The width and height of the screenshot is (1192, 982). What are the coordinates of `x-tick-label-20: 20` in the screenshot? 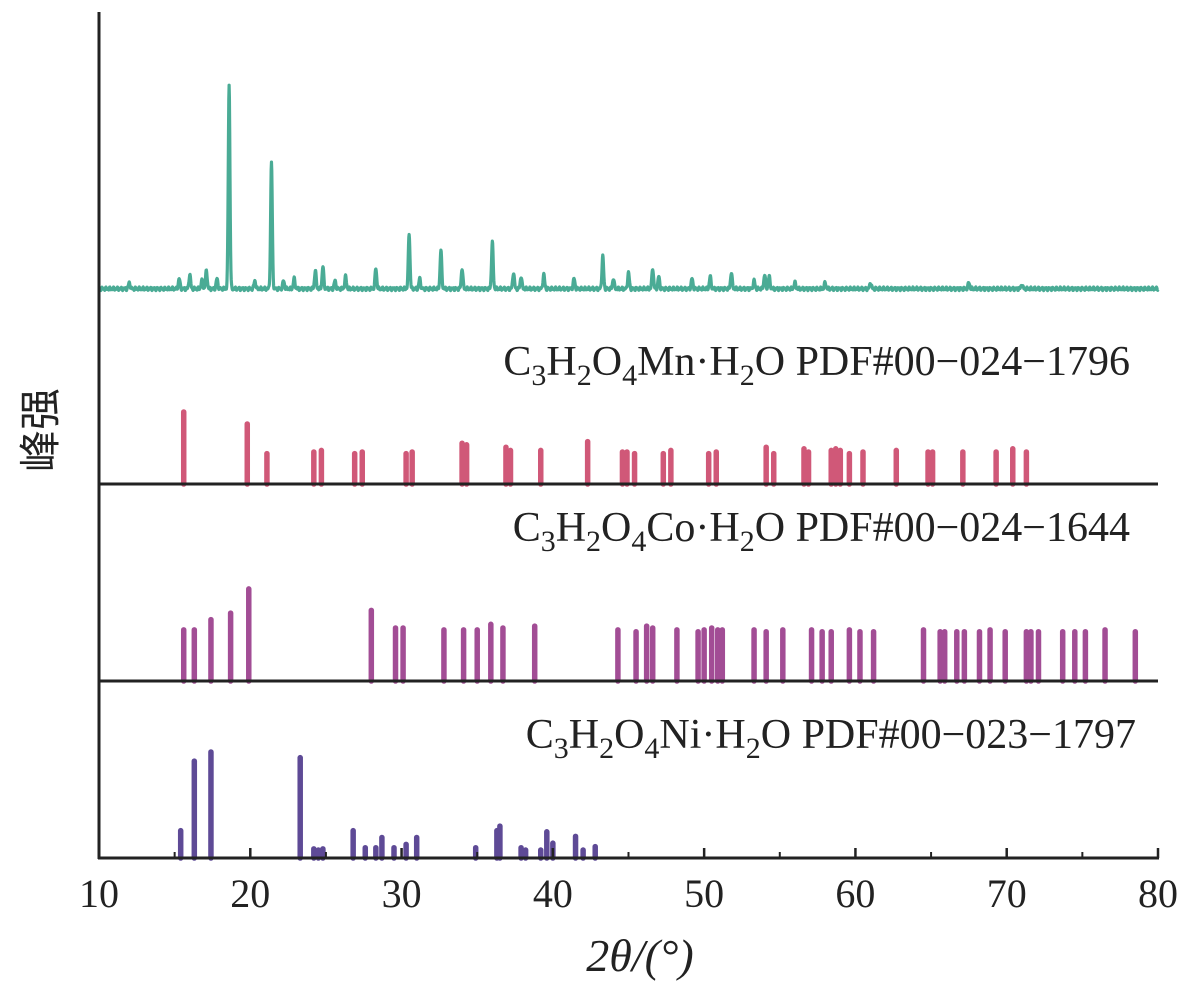 It's located at (250, 893).